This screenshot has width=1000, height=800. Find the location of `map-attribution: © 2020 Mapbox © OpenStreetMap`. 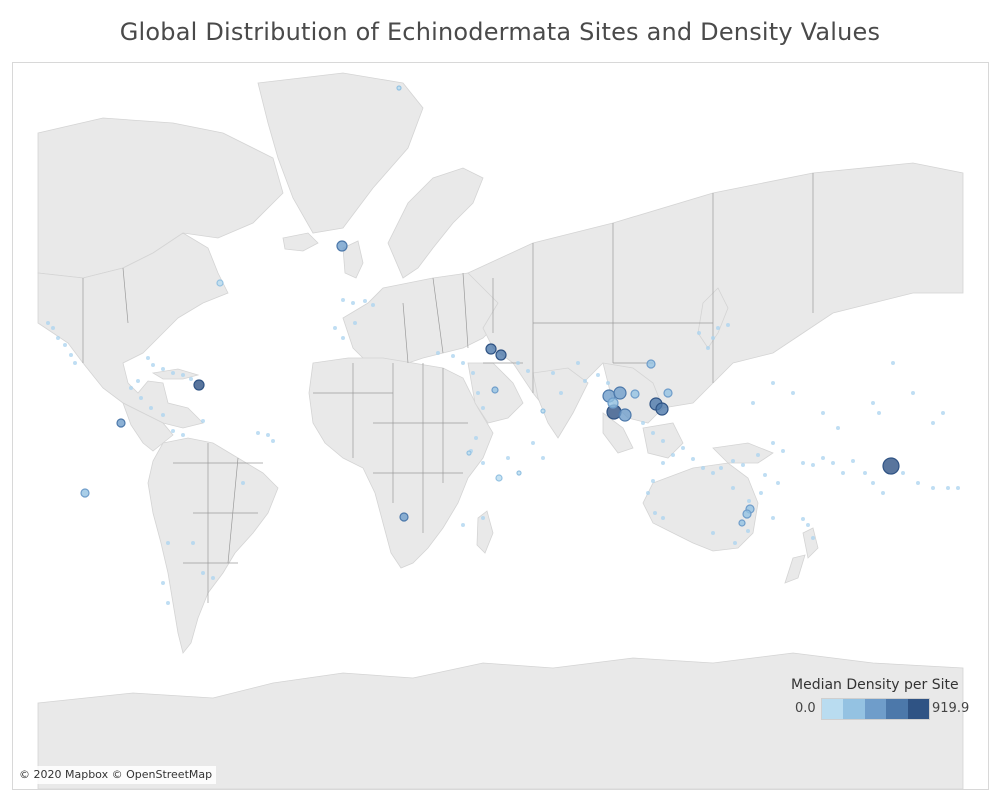

map-attribution: © 2020 Mapbox © OpenStreetMap is located at coordinates (116, 775).